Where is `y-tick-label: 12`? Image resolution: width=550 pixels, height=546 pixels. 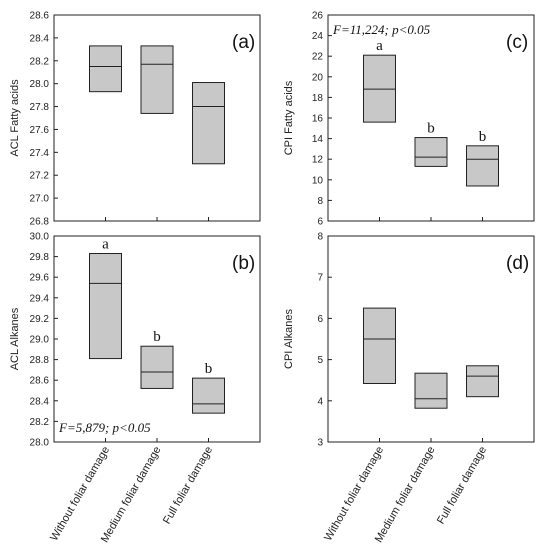 y-tick-label: 12 is located at coordinates (318, 160).